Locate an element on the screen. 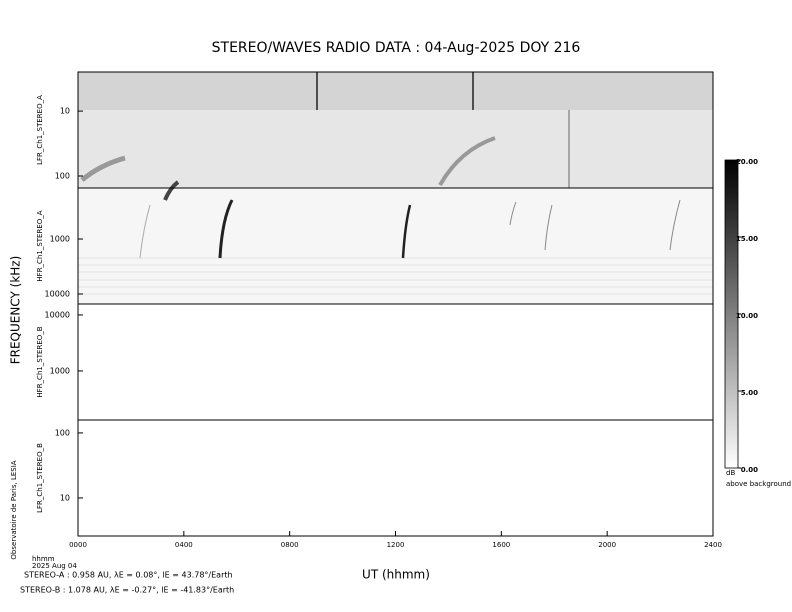 This screenshot has width=792, height=612. colorbar-tick-label: 20.00 is located at coordinates (747, 162).